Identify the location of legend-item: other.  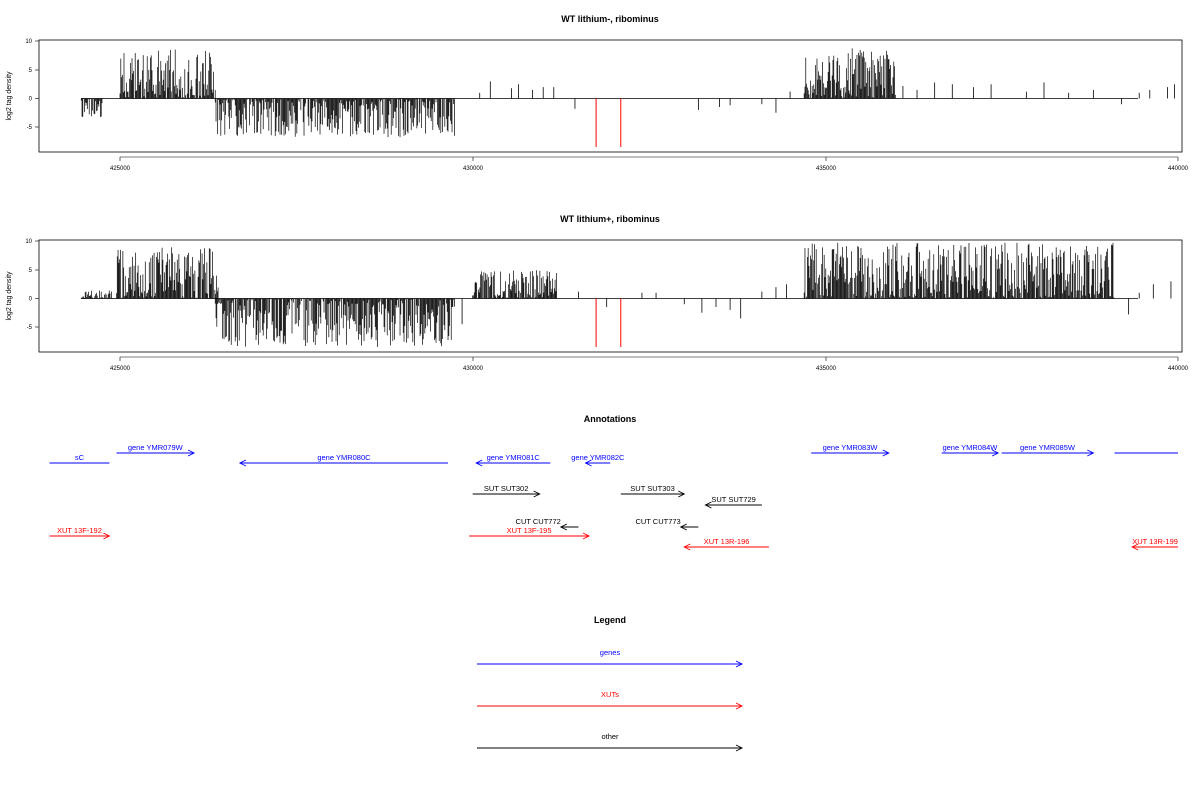
(610, 742).